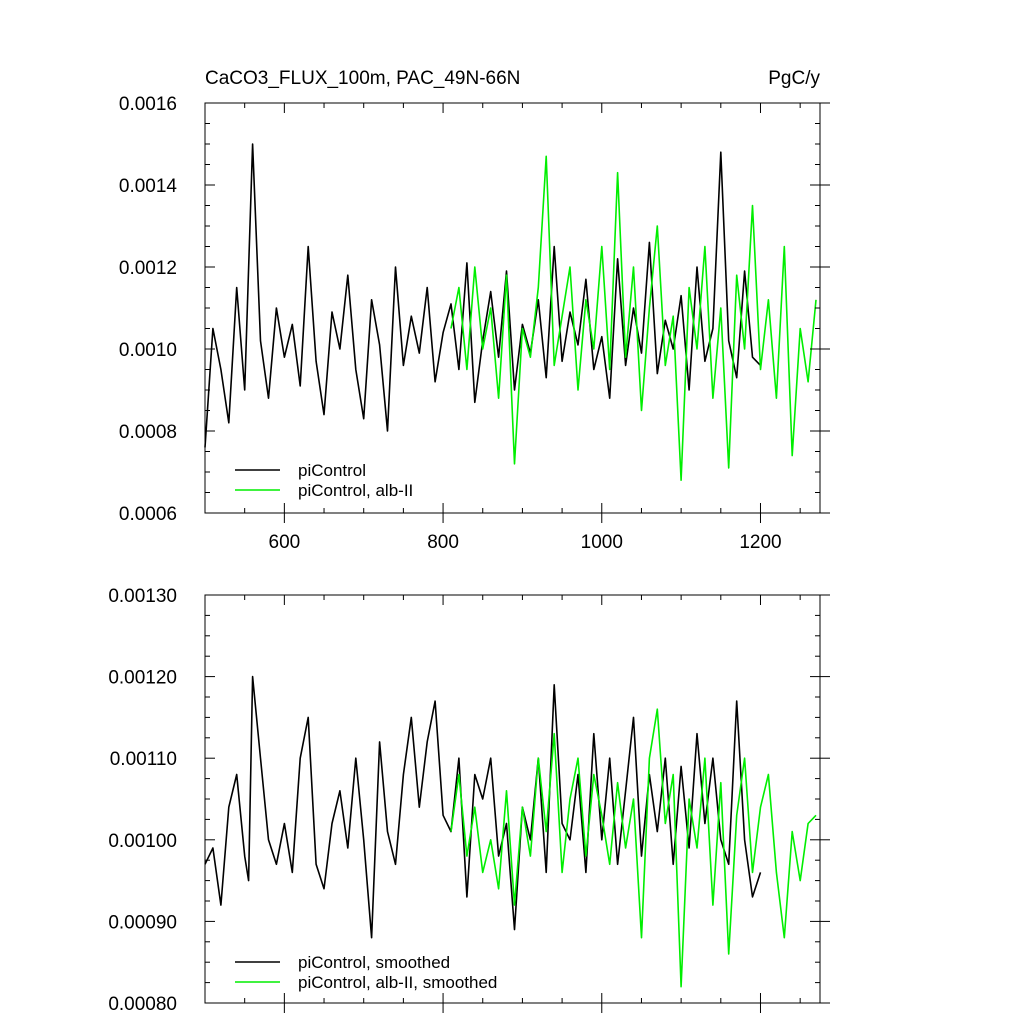 The width and height of the screenshot is (1024, 1024). I want to click on chart-title: CaCO3_FLUX_100m, PAC_49N-66N, so click(362, 78).